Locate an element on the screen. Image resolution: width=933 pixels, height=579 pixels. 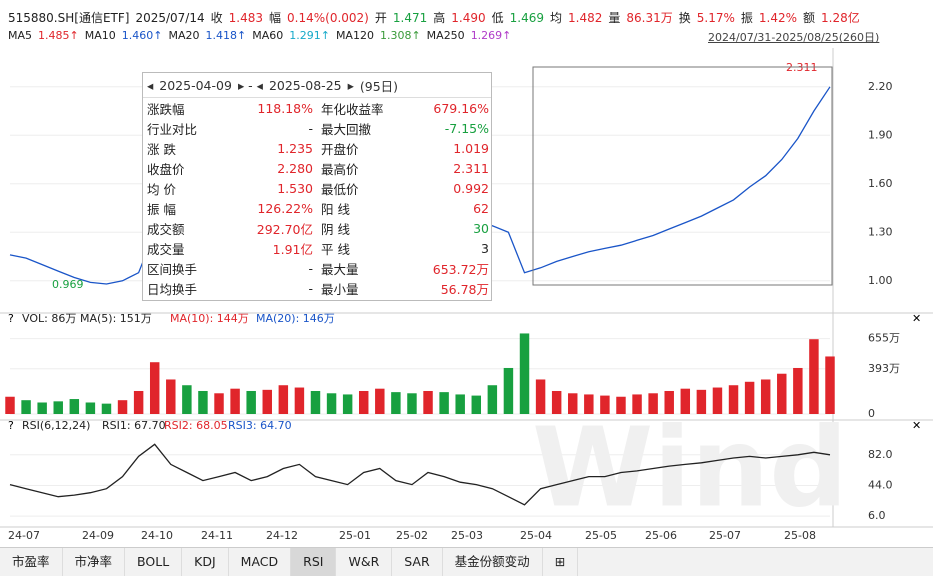
stat-value: 62 is located at coordinates (481, 208).